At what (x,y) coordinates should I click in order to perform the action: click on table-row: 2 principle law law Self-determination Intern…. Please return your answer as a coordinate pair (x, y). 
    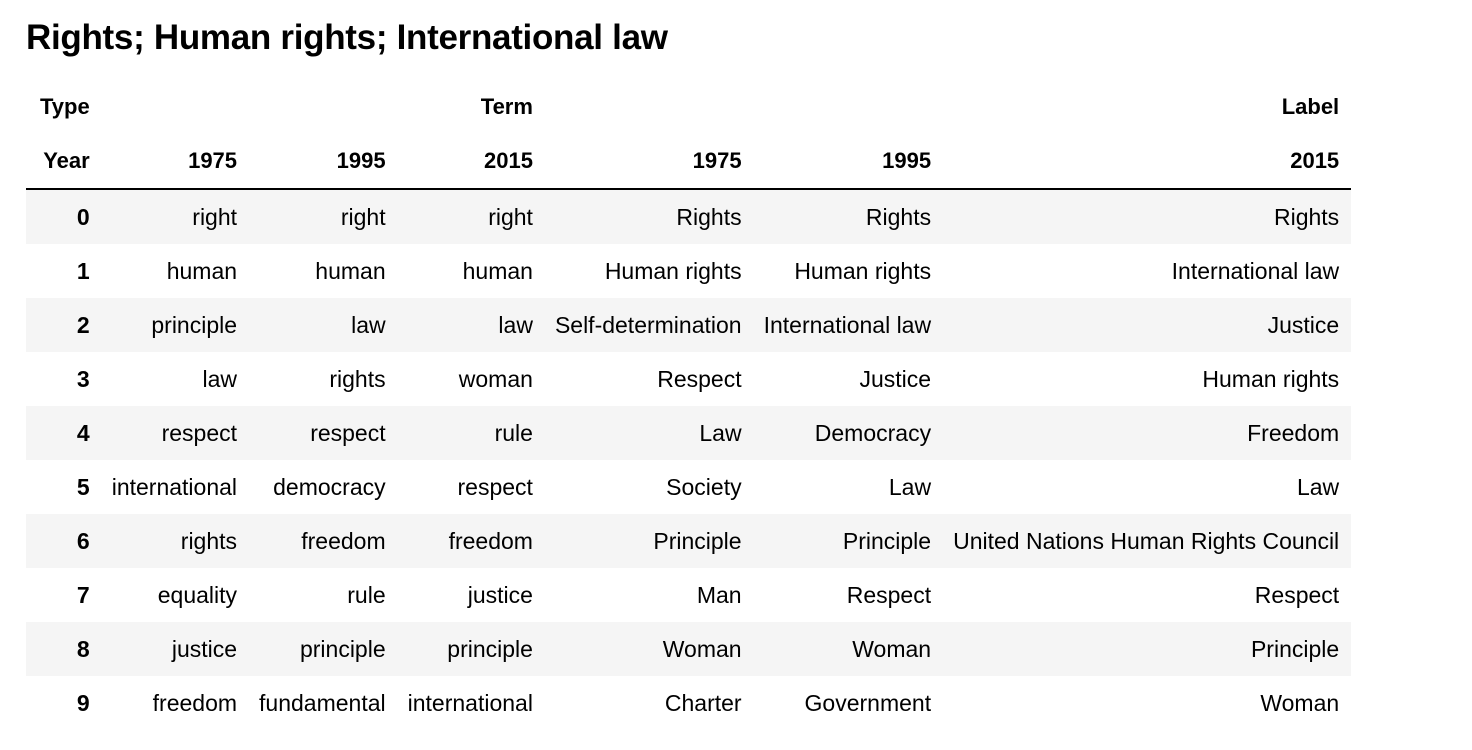
    Looking at the image, I should click on (689, 325).